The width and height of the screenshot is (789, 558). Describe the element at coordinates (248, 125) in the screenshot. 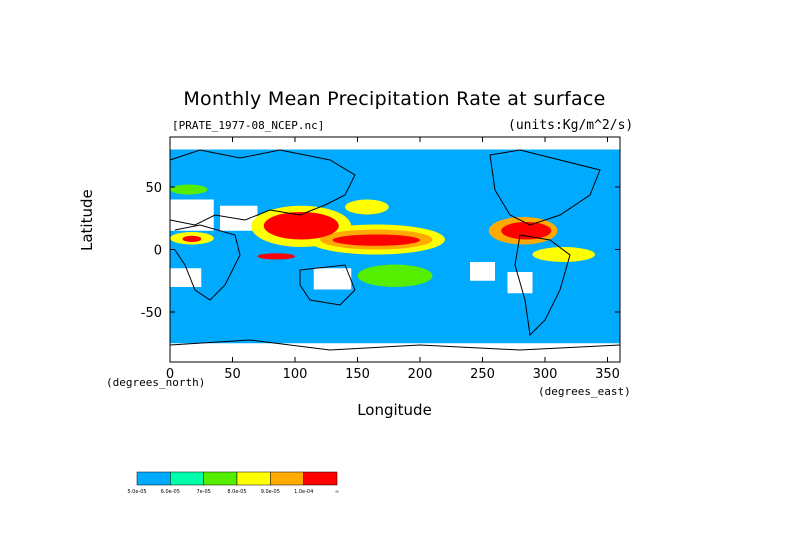

I see `file-name-label: [PRATE_1977-08_NCEP.nc]` at that location.